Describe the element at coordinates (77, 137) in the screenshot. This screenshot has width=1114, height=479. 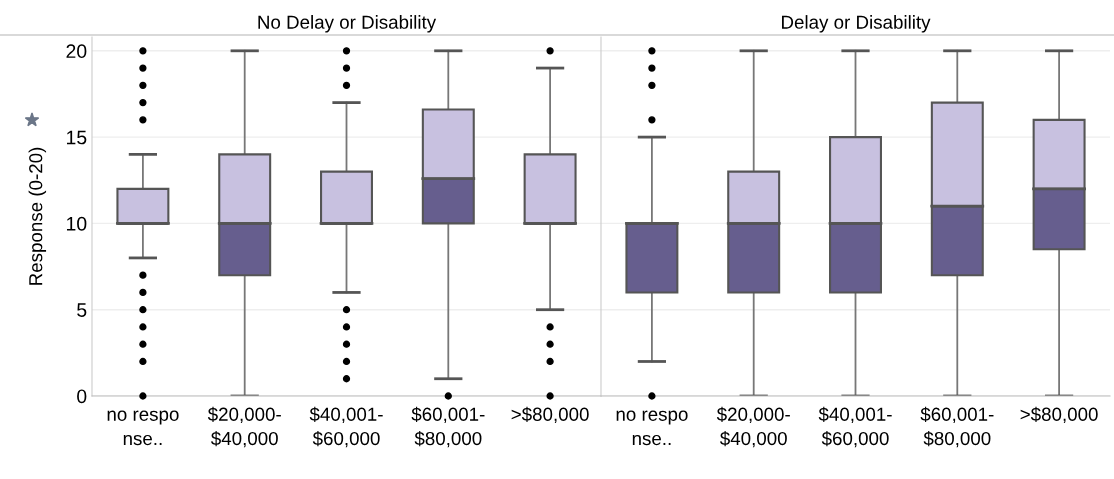
I see `y-tick-label: 15` at that location.